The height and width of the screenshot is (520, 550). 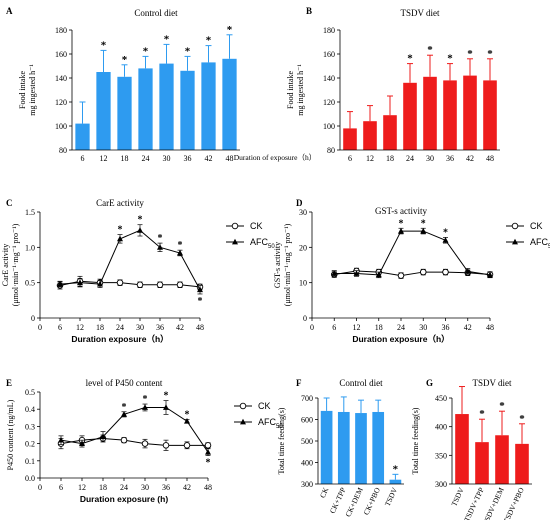 I want to click on axis-y-tick-label: 20, so click(x=303, y=247).